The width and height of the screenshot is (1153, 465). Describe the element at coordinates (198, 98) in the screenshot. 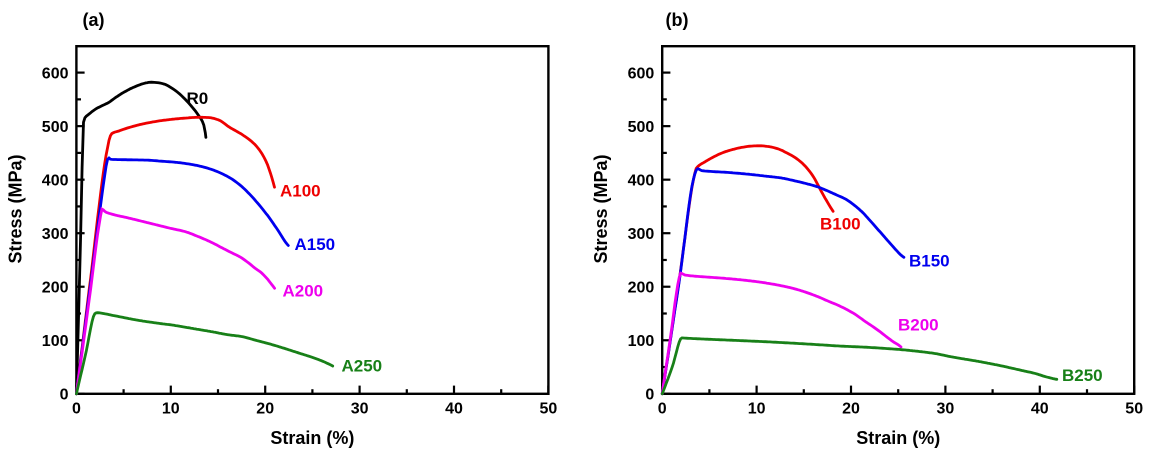

I see `svg-text: R0` at that location.